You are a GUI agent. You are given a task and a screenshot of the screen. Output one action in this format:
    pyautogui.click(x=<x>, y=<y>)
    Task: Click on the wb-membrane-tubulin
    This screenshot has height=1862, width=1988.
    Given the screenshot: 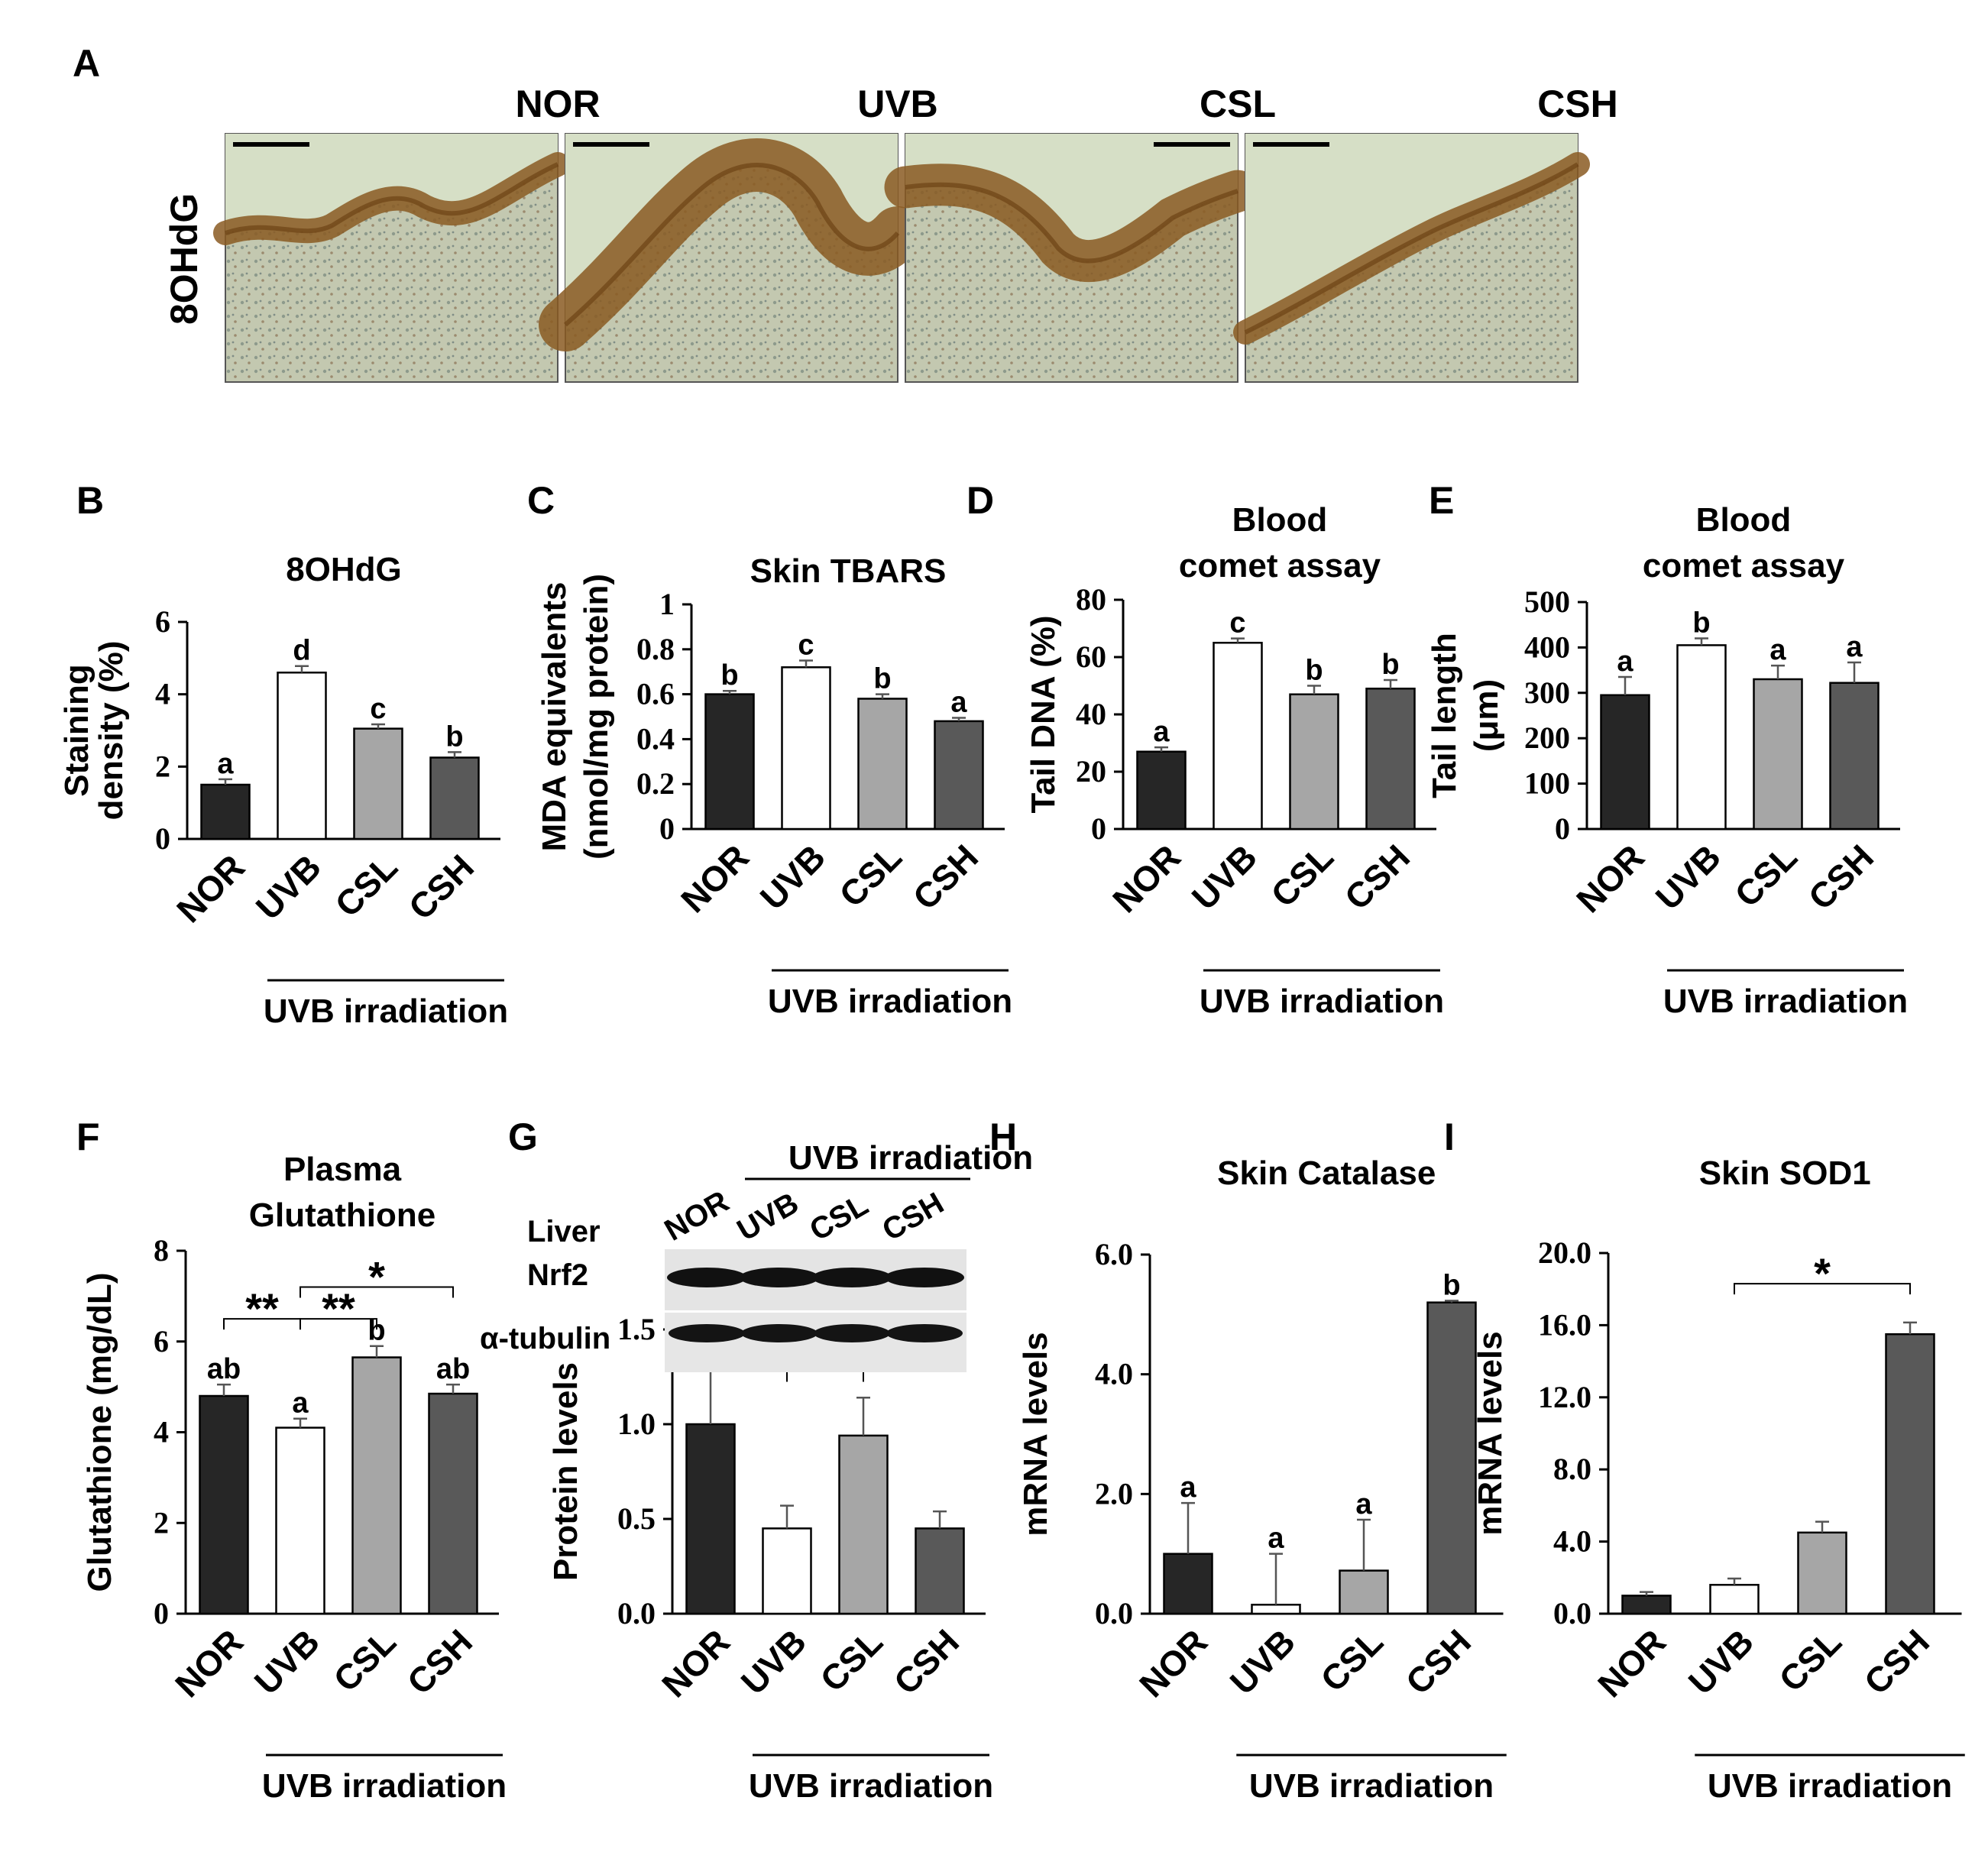 What is the action you would take?
    pyautogui.click(x=815, y=1342)
    